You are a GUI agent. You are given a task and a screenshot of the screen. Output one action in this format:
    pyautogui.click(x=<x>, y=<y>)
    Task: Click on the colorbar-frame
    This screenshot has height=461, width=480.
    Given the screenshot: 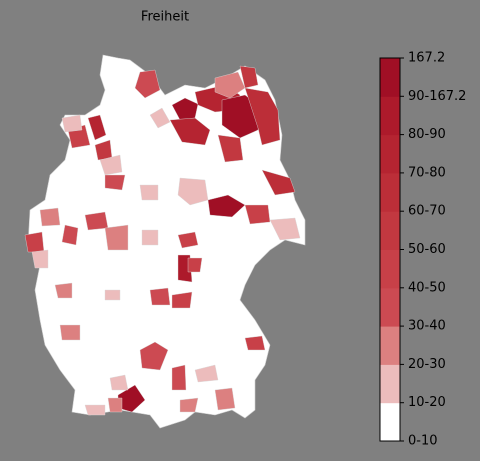 What is the action you would take?
    pyautogui.click(x=390, y=249)
    